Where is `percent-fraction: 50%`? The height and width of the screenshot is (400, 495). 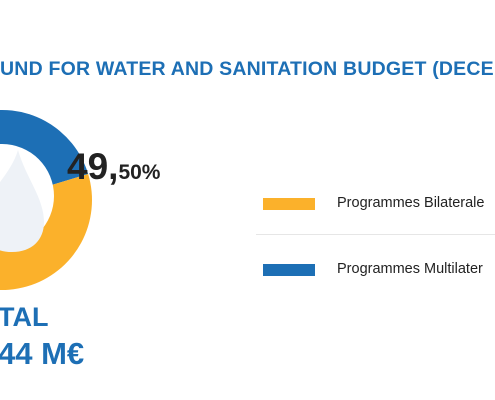
percent-fraction: 50% is located at coordinates (139, 172).